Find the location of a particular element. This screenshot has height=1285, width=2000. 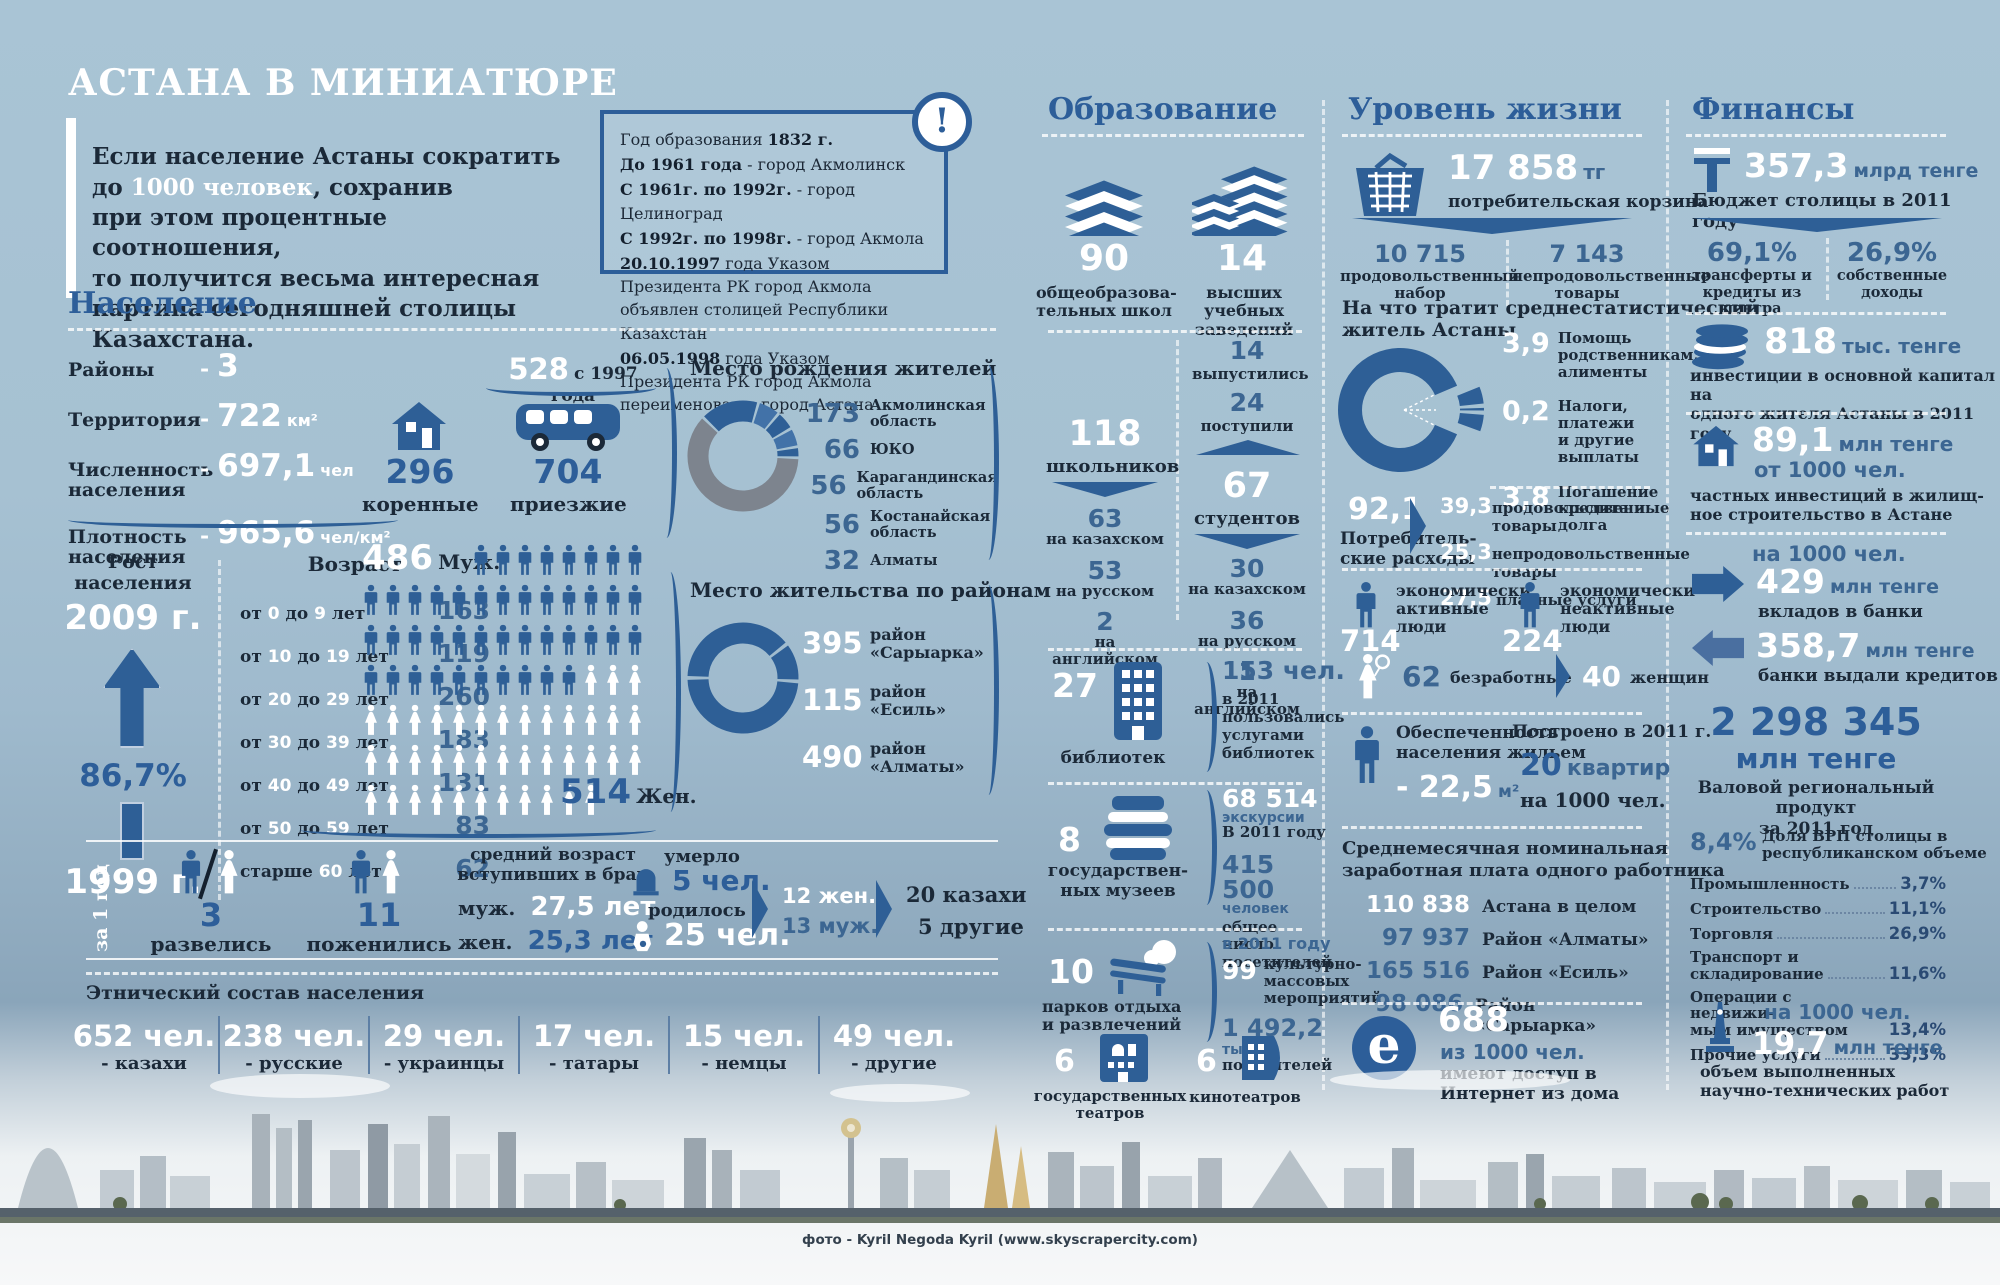

unit: тыс. тенге is located at coordinates (1902, 346).